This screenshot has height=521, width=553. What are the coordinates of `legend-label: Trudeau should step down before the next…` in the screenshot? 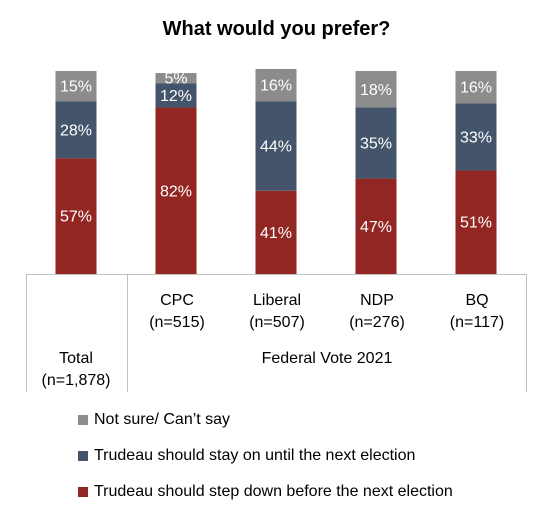 It's located at (273, 491).